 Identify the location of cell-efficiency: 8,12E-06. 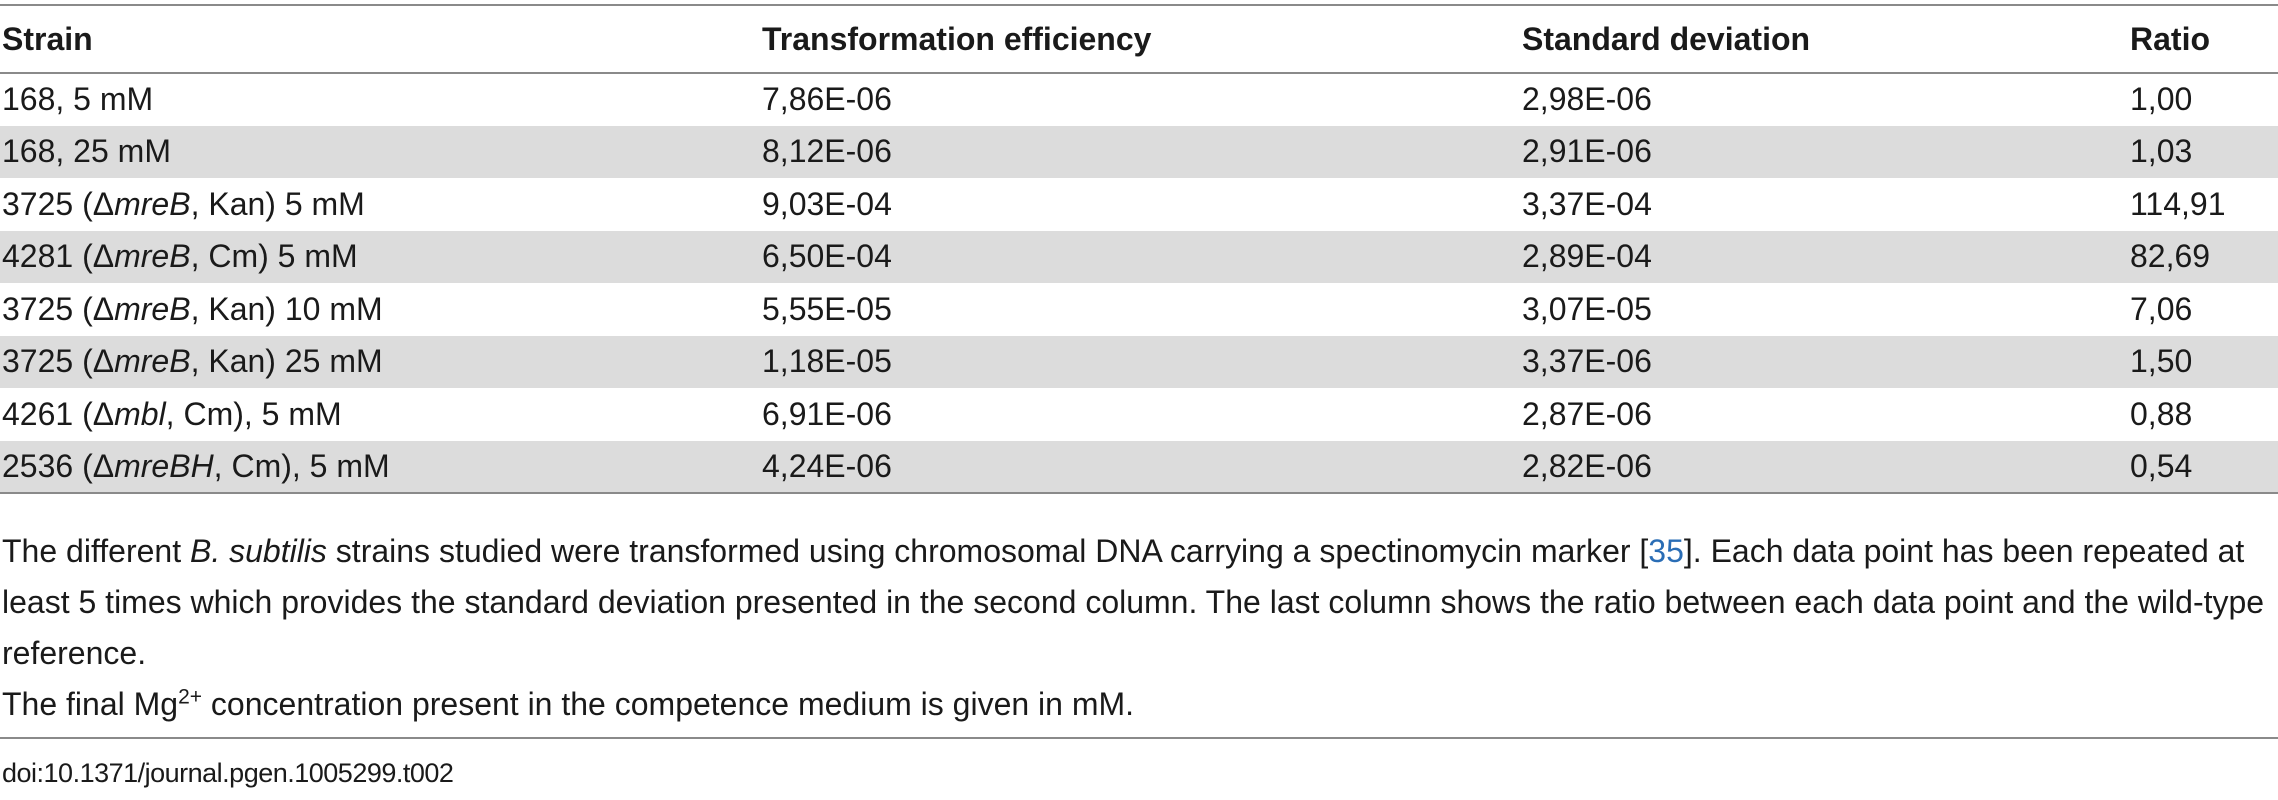
(827, 151).